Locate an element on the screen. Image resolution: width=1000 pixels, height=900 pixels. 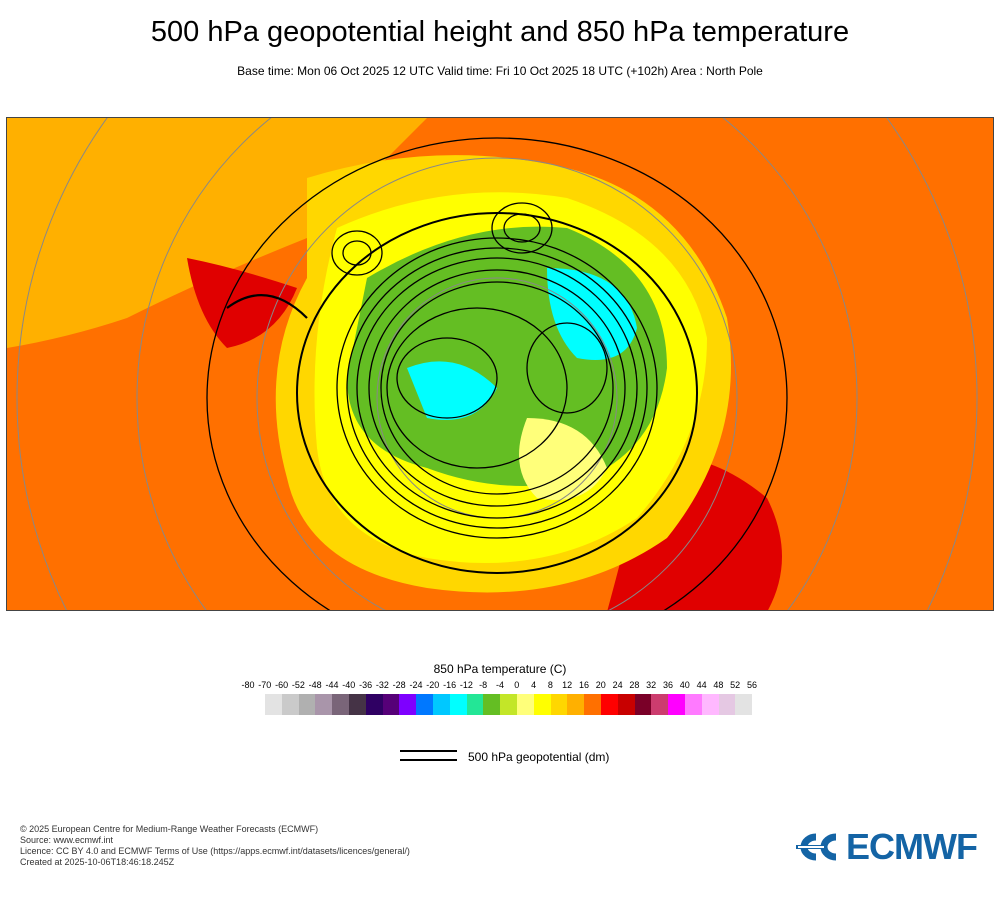
colorbar-tick-label: -60 is located at coordinates (282, 685).